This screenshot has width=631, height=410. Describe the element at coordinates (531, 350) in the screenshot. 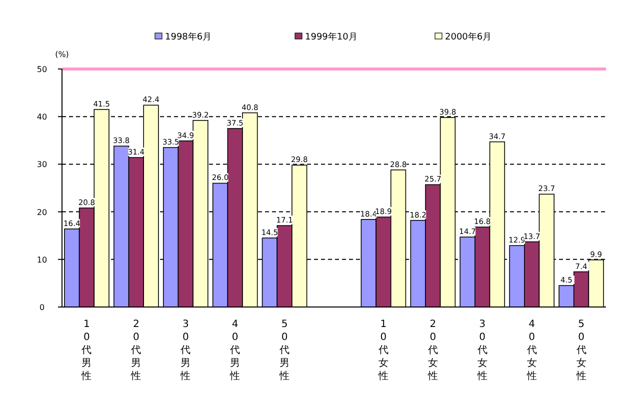

I see `x-tick-label: 40代女性` at that location.